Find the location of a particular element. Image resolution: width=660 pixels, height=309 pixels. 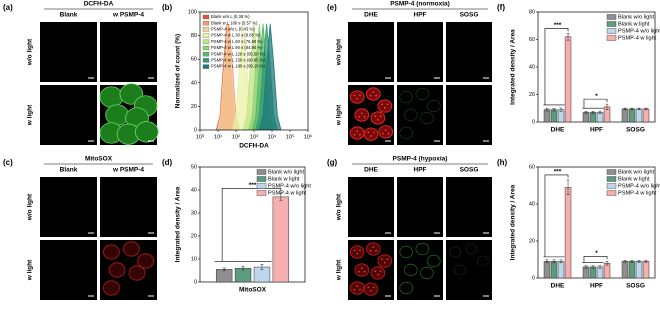

legend-label: Blank w L 180 s (0.57 %) is located at coordinates (234, 22).